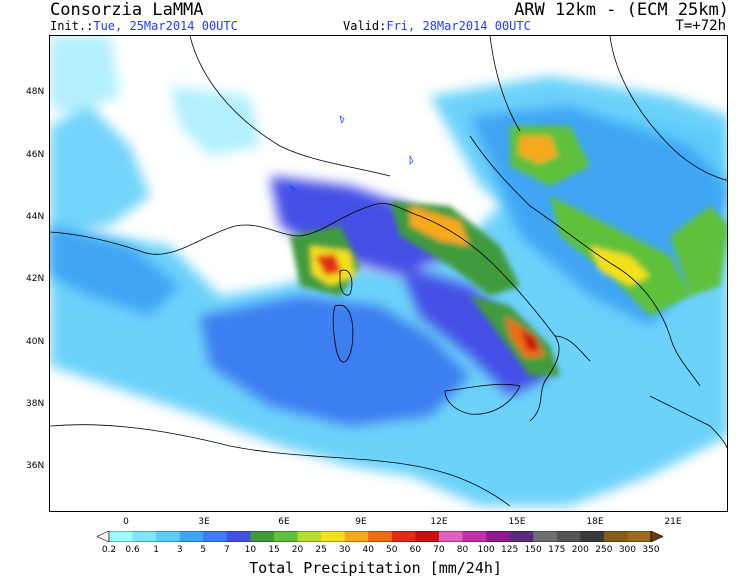 The height and width of the screenshot is (580, 751). What do you see at coordinates (604, 550) in the screenshot?
I see `colorbar-tick-label: 250` at bounding box center [604, 550].